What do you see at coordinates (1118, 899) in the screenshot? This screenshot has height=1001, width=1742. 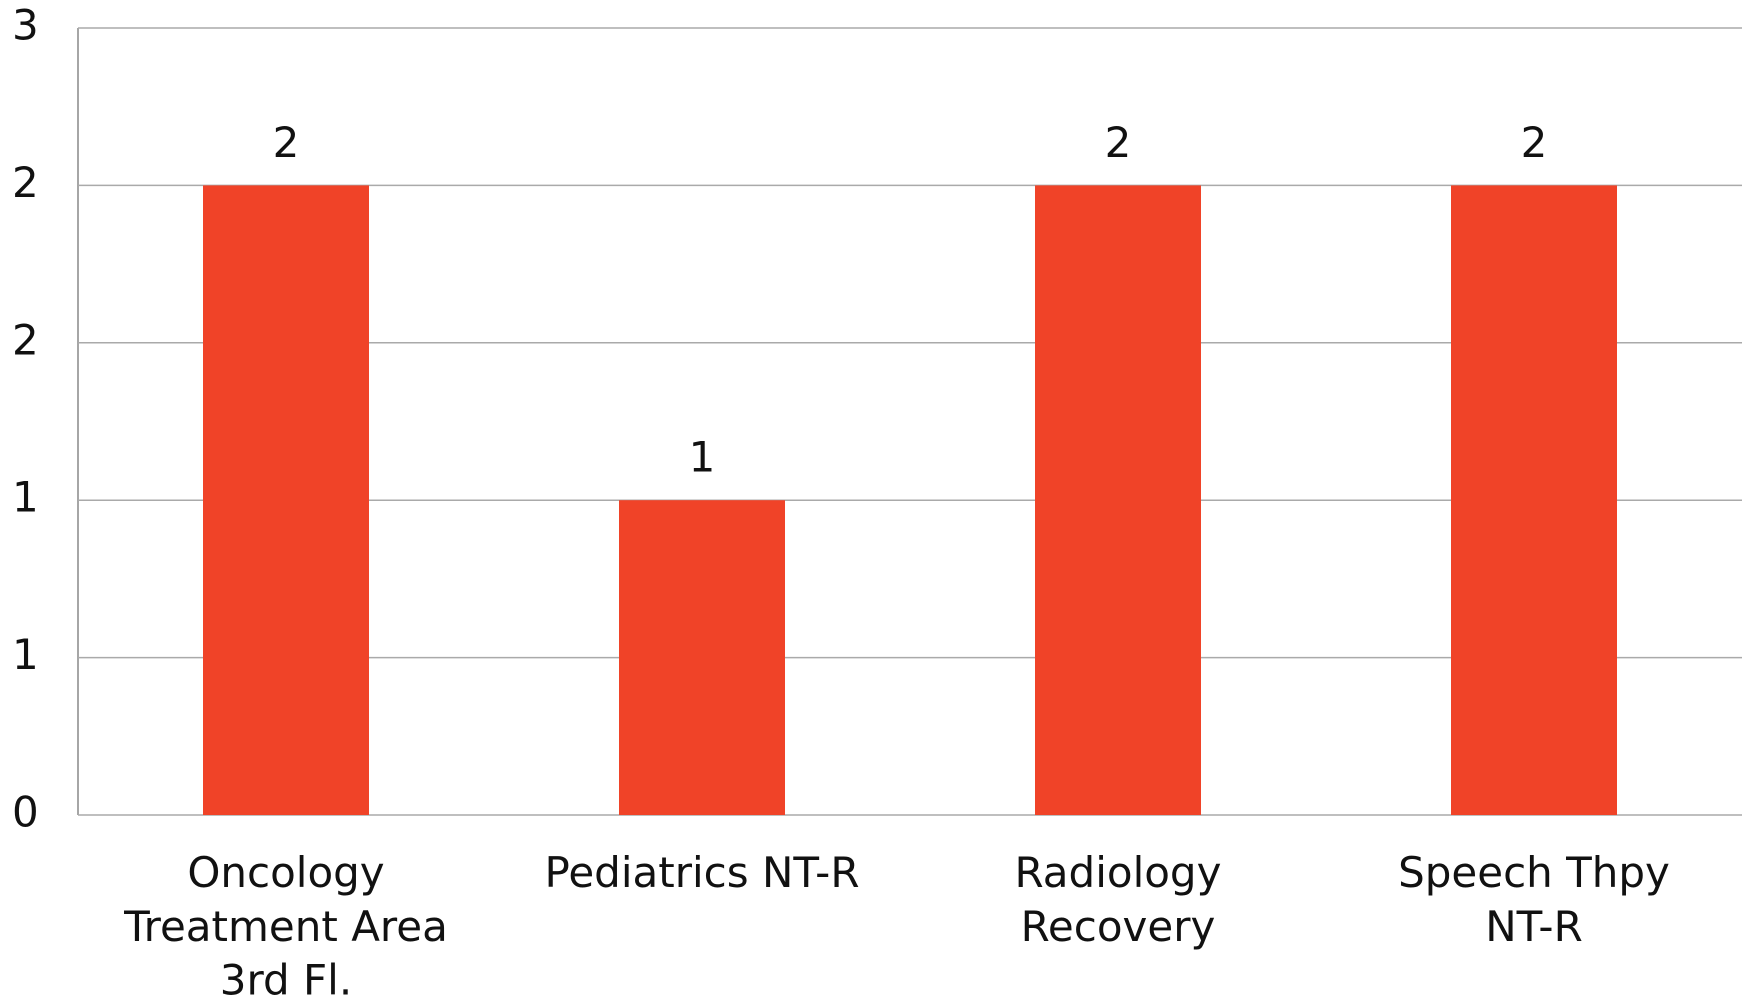 I see `x-tick-label: Radiology Recovery` at bounding box center [1118, 899].